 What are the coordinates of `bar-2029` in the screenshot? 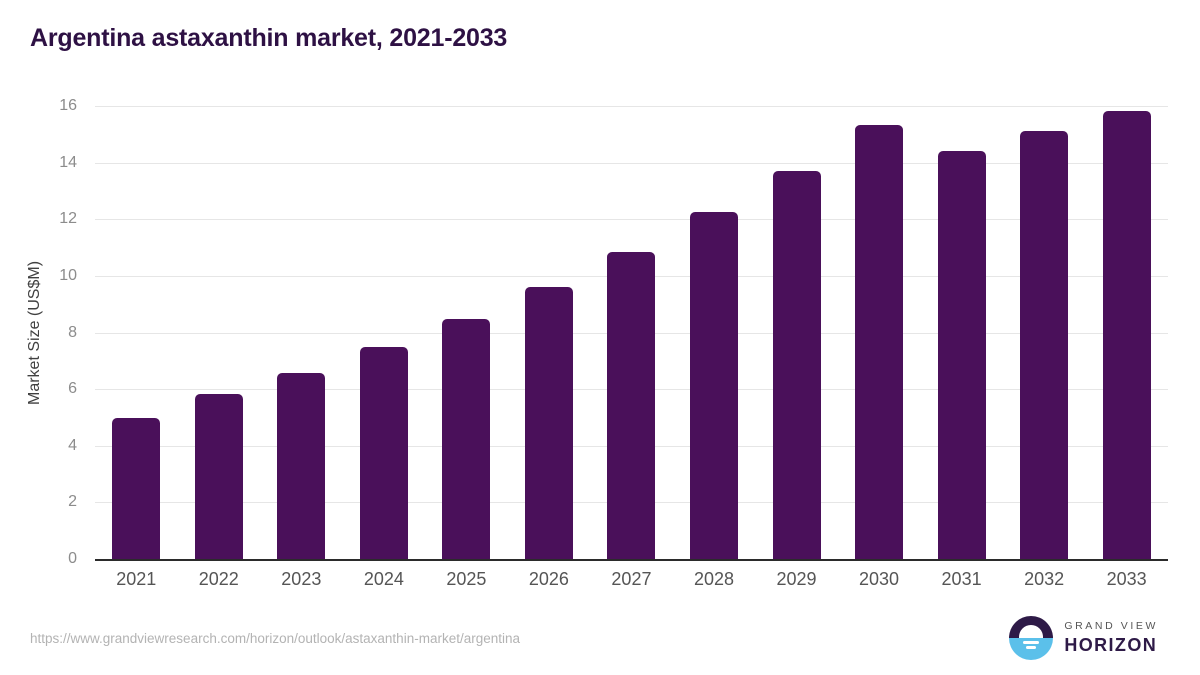 It's located at (796, 364).